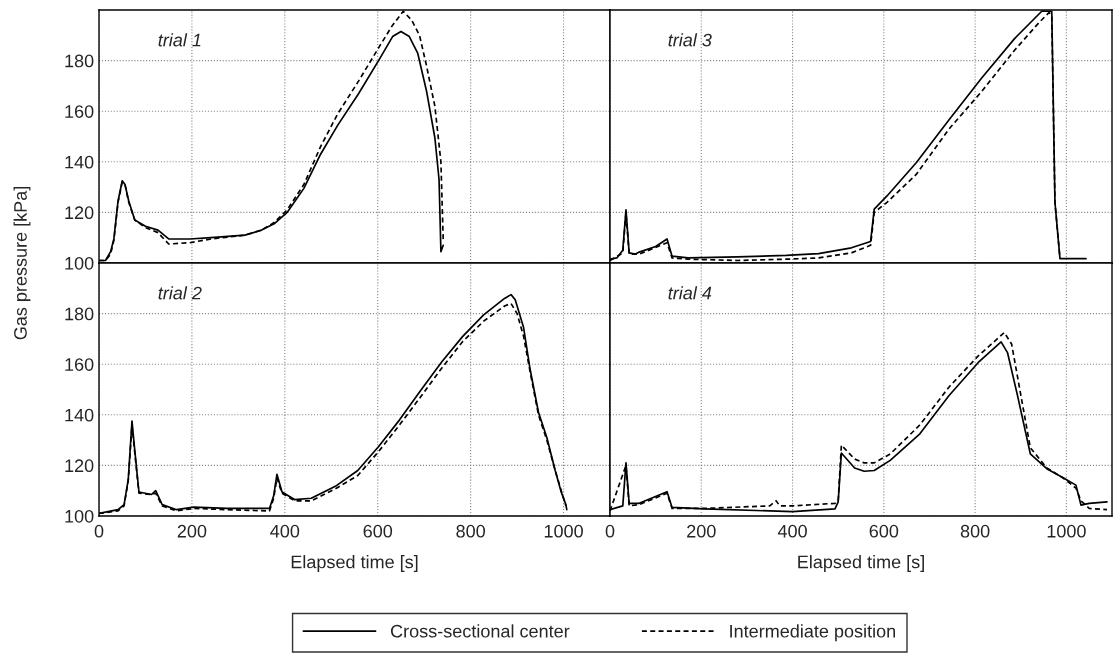 This screenshot has width=1119, height=661. Describe the element at coordinates (690, 40) in the screenshot. I see `annotation: trial 3` at that location.